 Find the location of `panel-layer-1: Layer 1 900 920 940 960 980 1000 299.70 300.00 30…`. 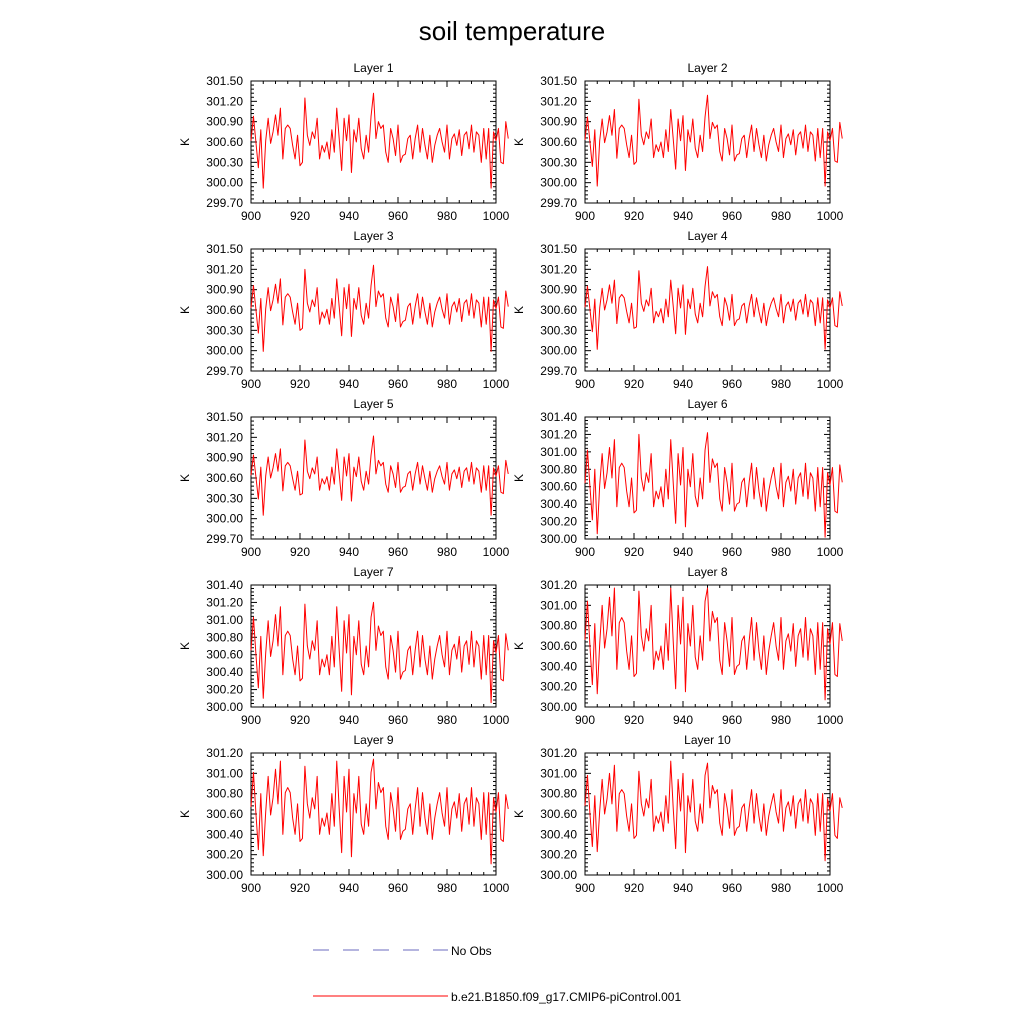

panel-layer-1: Layer 1 900 920 940 960 980 1000 299.70 300.00 30… is located at coordinates (344, 142).